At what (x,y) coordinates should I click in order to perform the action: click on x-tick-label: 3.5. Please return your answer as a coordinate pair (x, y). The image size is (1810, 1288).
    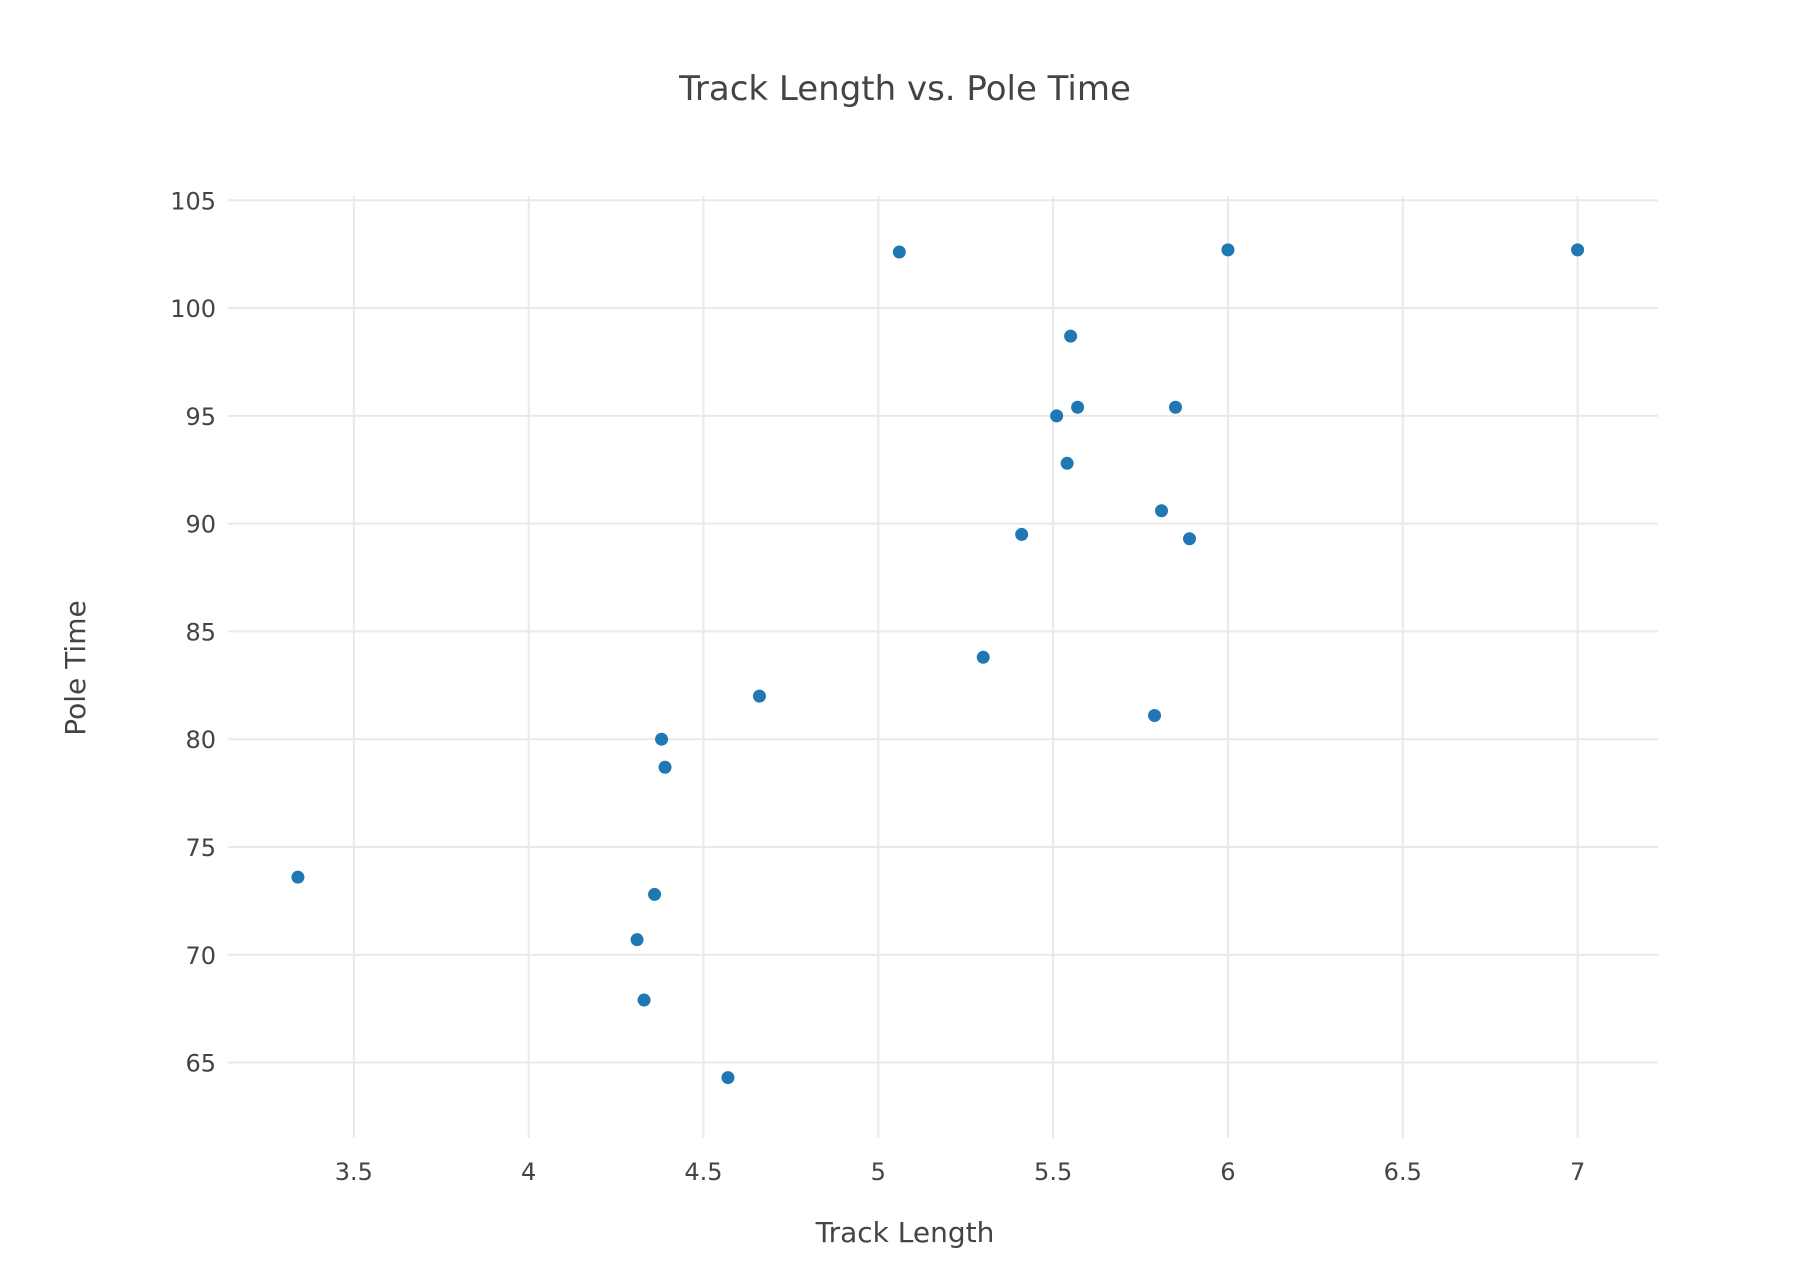
    Looking at the image, I should click on (354, 1172).